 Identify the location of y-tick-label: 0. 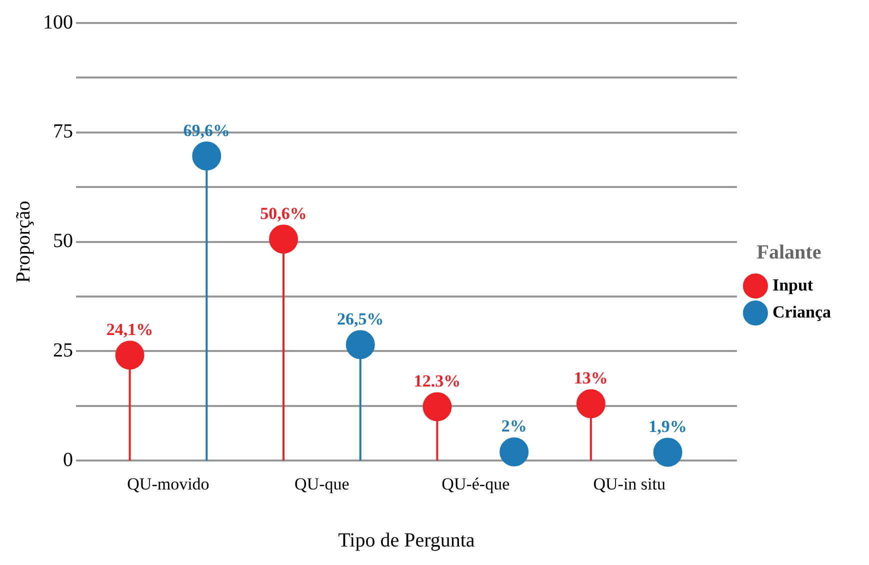
(68, 459).